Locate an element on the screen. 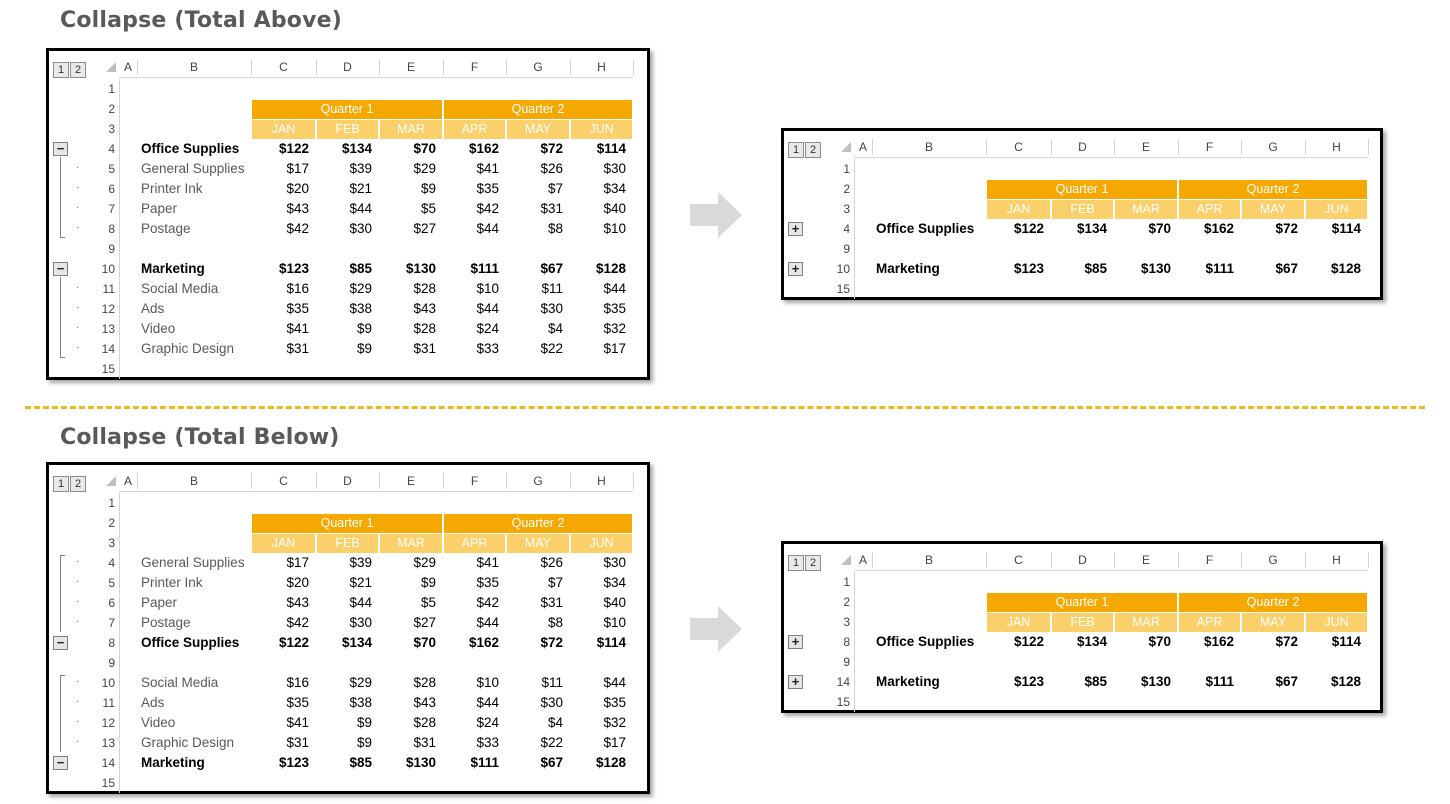 This screenshot has width=1450, height=804. section-divider is located at coordinates (725, 407).